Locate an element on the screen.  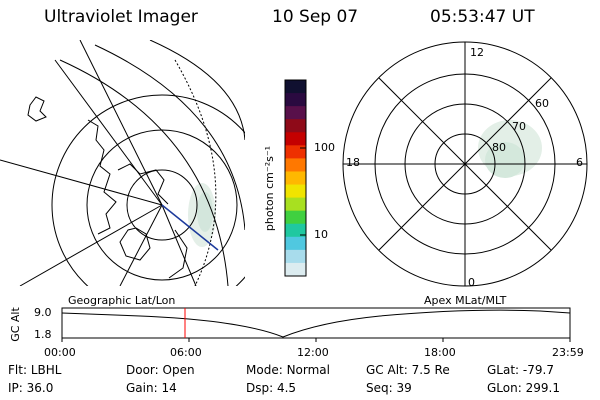
mlt-label-6: 6 is located at coordinates (579, 162).